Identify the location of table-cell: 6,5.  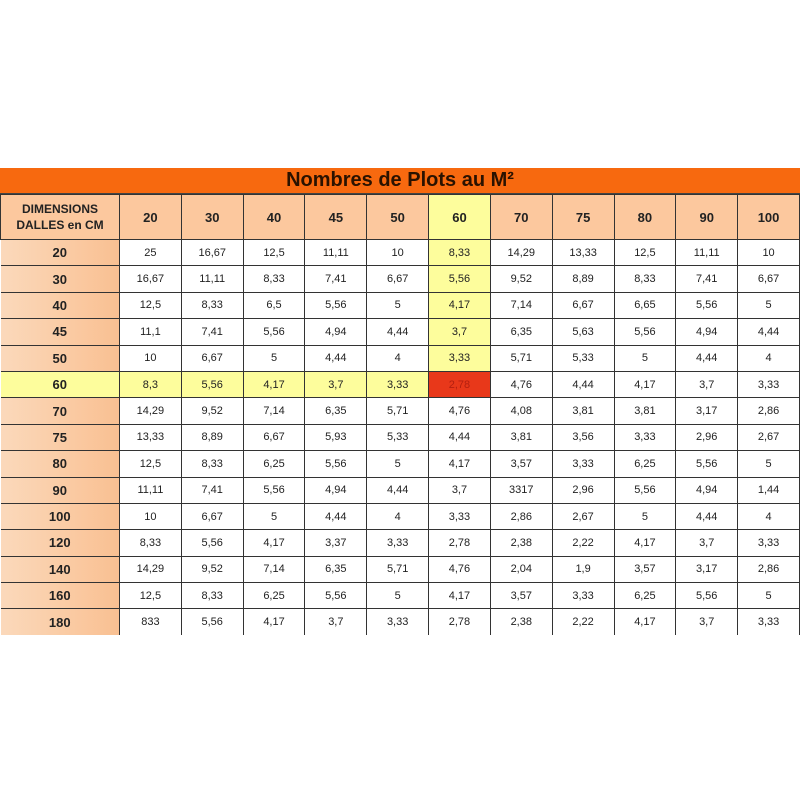
(274, 305).